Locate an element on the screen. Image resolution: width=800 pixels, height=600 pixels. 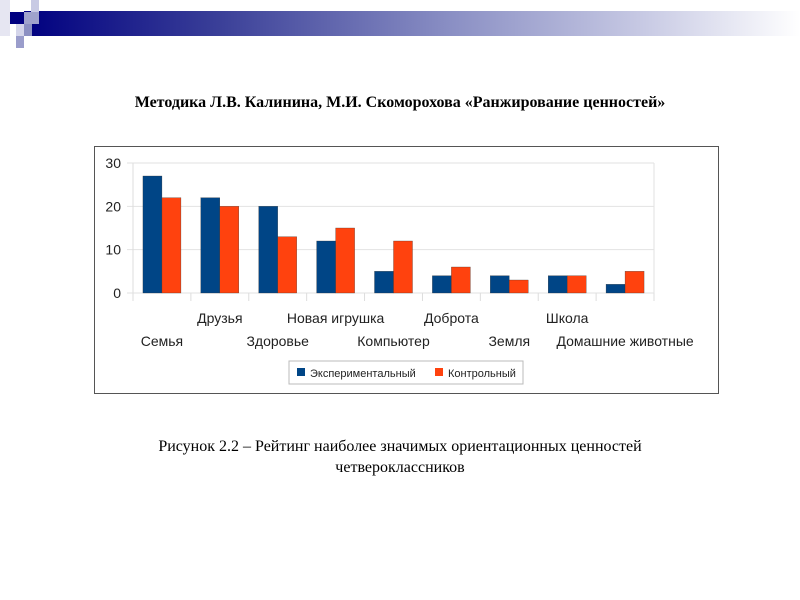
x-tick-label: Друзья is located at coordinates (219, 318).